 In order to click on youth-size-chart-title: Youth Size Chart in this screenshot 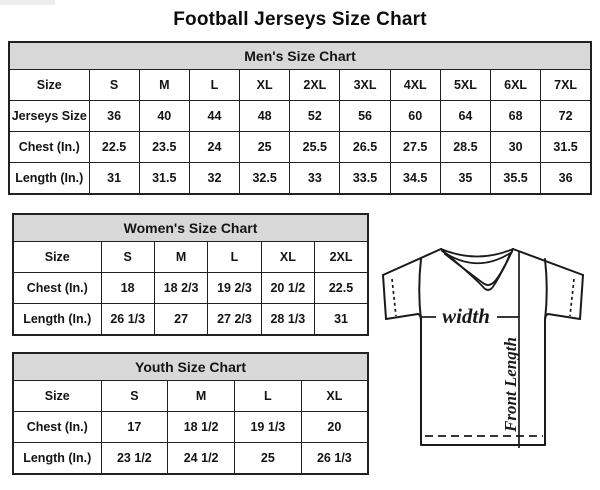, I will do `click(190, 366)`.